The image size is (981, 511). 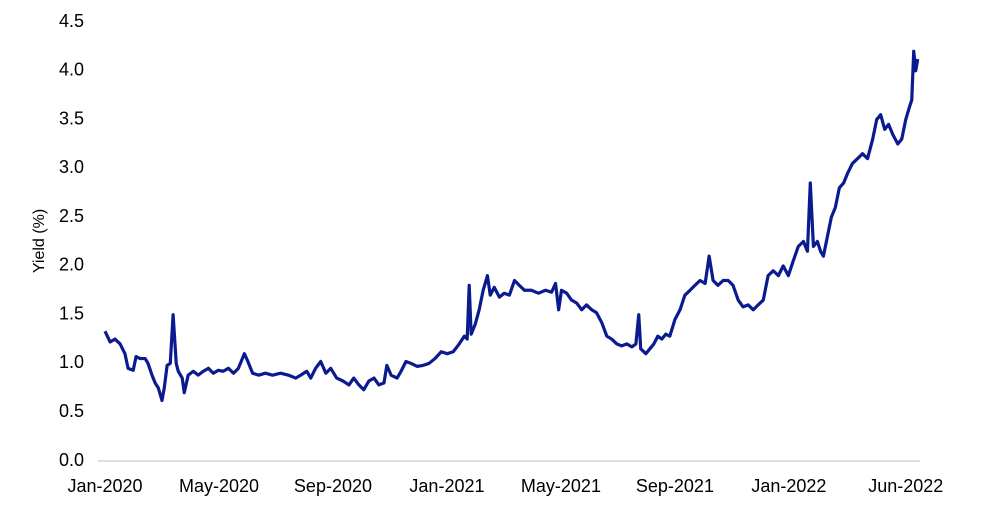 I want to click on x-tick-label: Jan-2021, so click(x=446, y=486).